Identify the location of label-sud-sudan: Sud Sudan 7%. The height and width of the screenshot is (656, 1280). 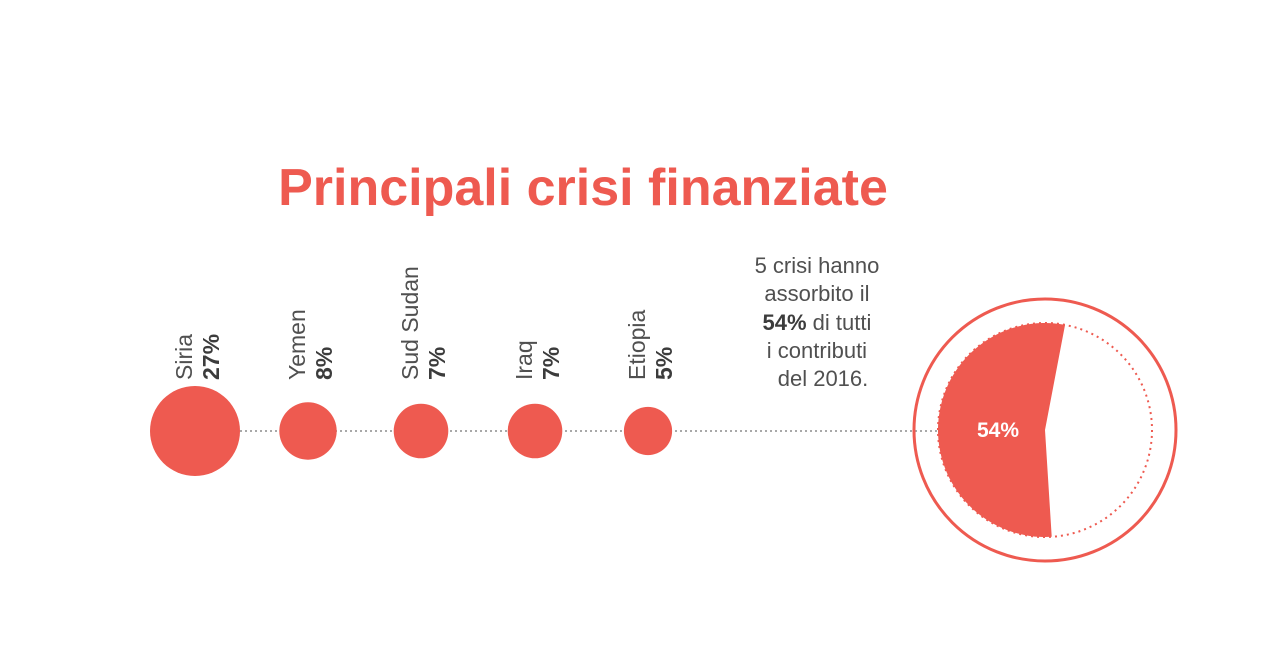
(423, 323).